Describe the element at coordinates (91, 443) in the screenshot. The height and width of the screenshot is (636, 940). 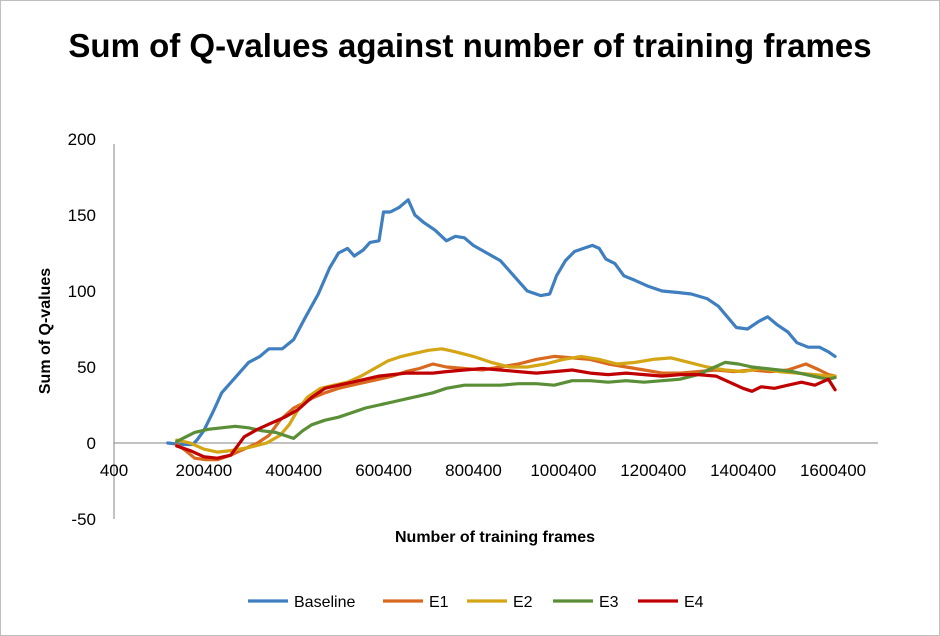
I see `y-tick-label: 0` at that location.